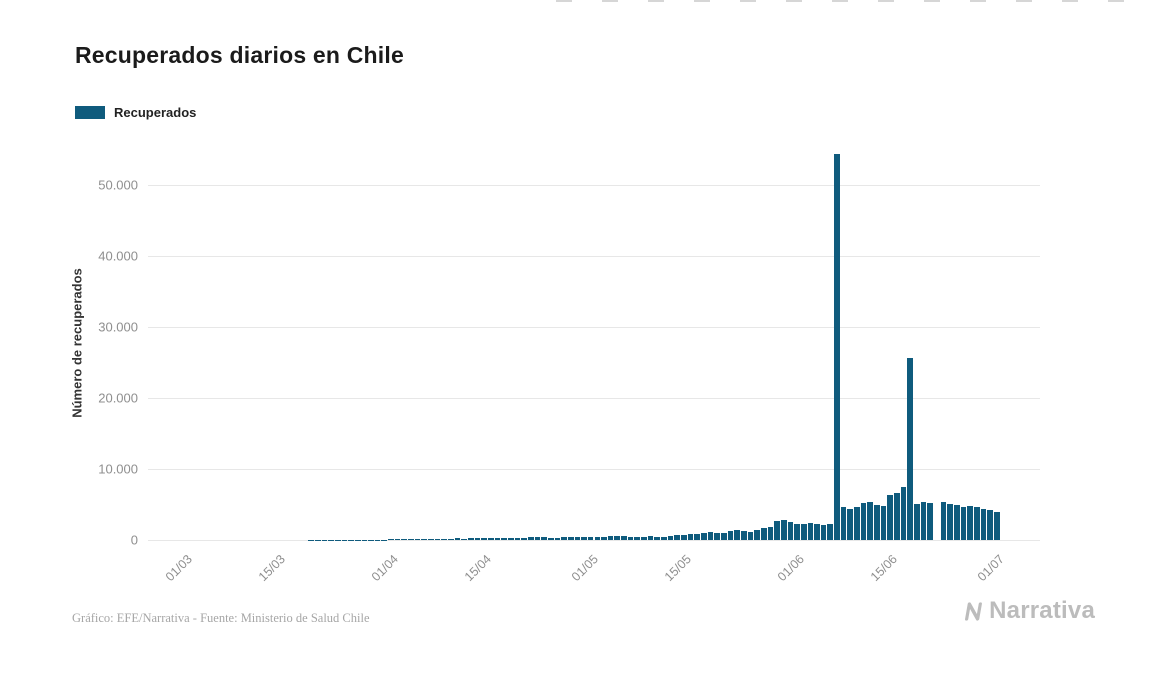 This screenshot has height=674, width=1157. I want to click on legend: Recuperados, so click(135, 112).